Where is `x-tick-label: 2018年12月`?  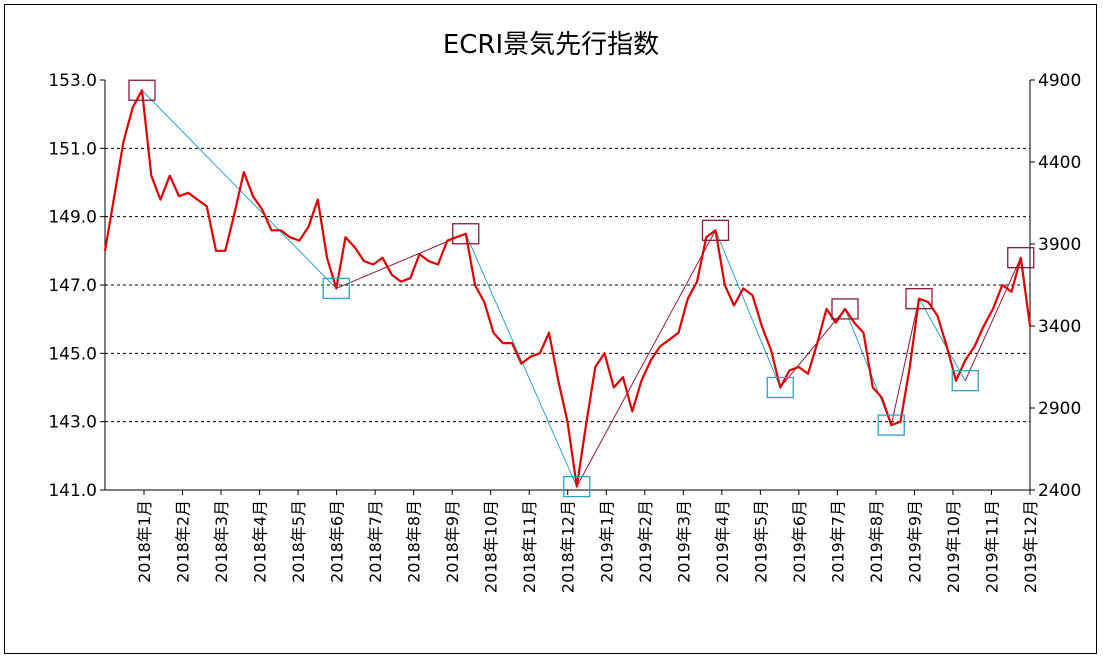
x-tick-label: 2018年12月 is located at coordinates (568, 546).